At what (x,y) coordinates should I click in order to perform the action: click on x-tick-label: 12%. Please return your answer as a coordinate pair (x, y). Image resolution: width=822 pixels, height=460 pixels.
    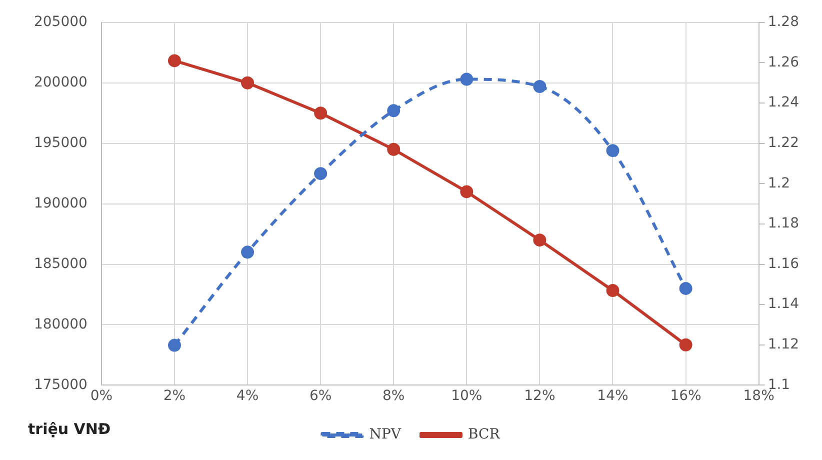
    Looking at the image, I should click on (540, 396).